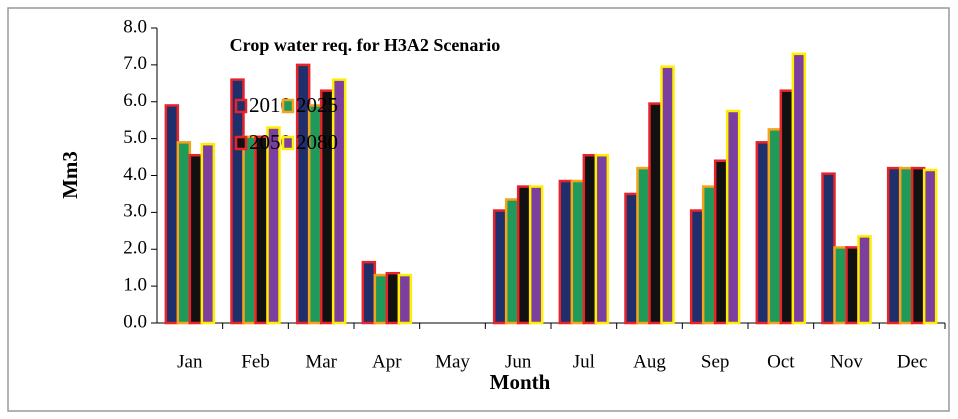 This screenshot has width=958, height=419. I want to click on y-tick-label: 5.0, so click(135, 137).